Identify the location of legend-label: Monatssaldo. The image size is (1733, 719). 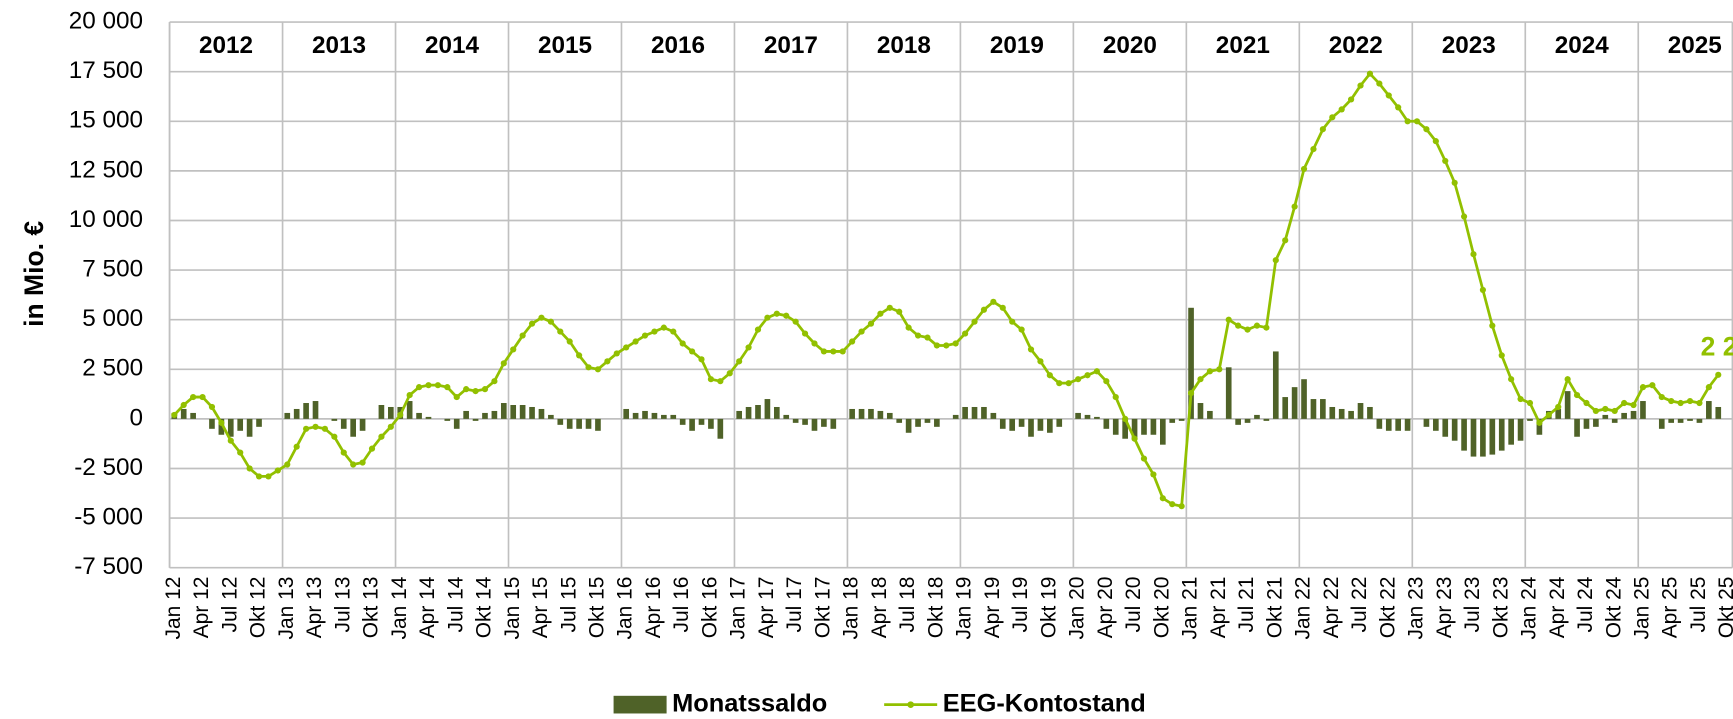
(749, 703).